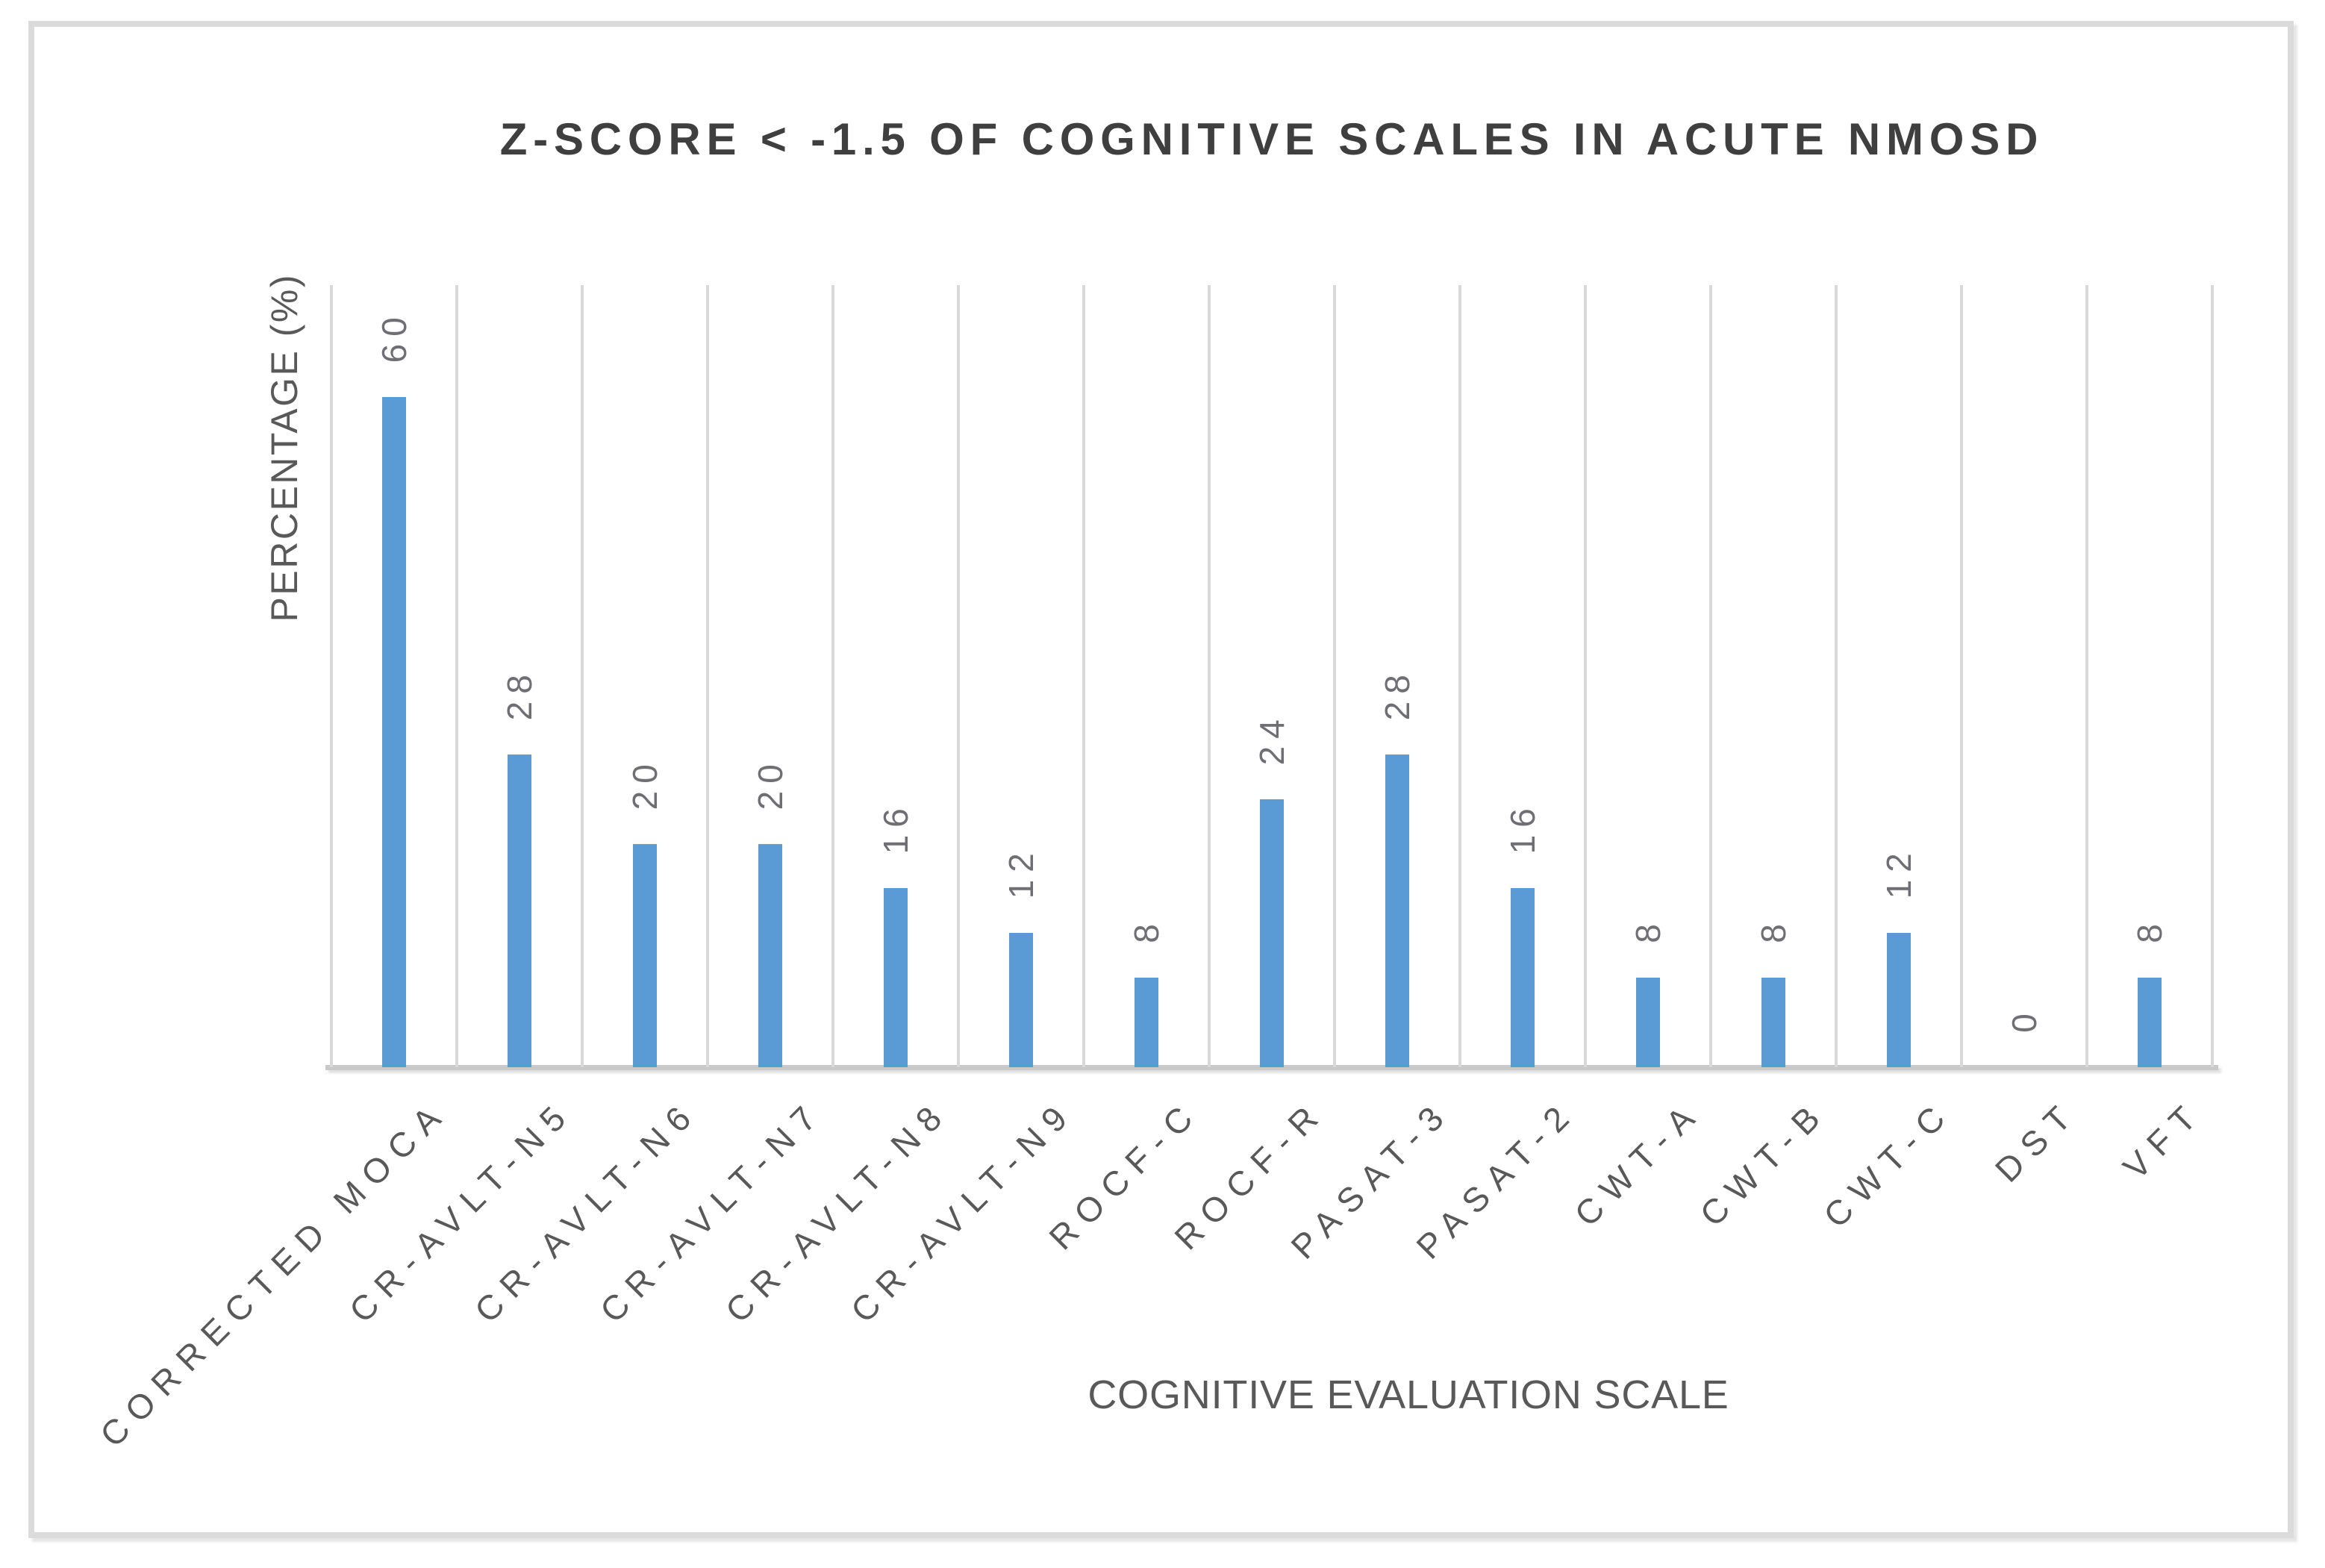  I want to click on bar-ROCF-R, so click(1272, 933).